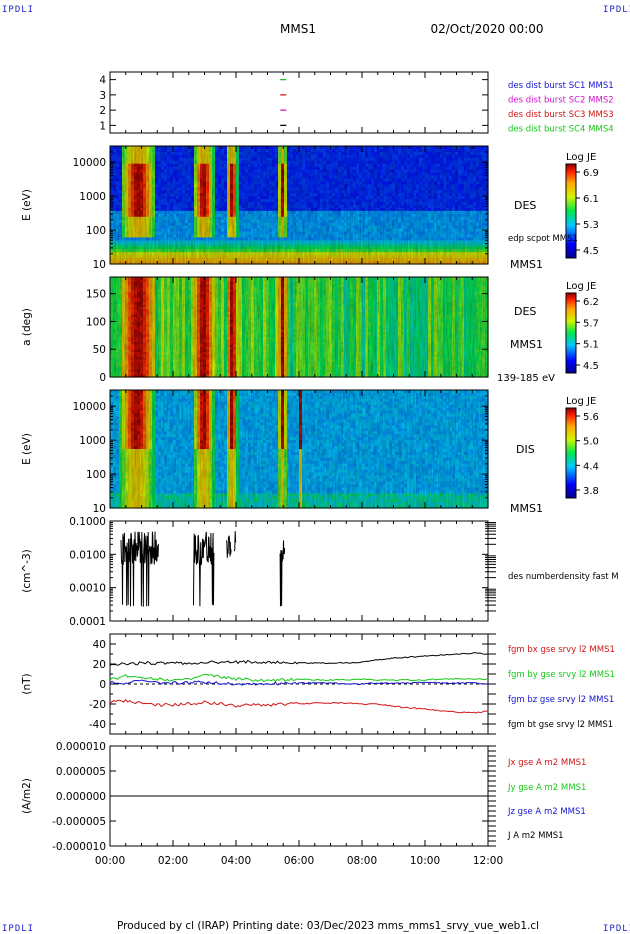 The image size is (630, 934). What do you see at coordinates (616, 929) in the screenshot?
I see `corner-label-bottom-right: IPDLI` at bounding box center [616, 929].